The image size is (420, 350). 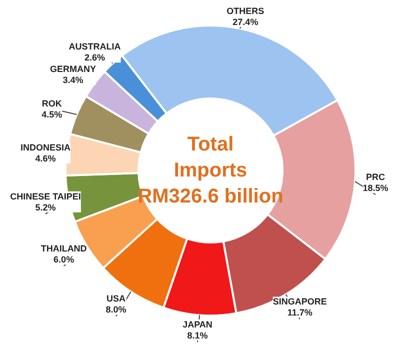 I want to click on data-label: 27.4%, so click(x=245, y=22).